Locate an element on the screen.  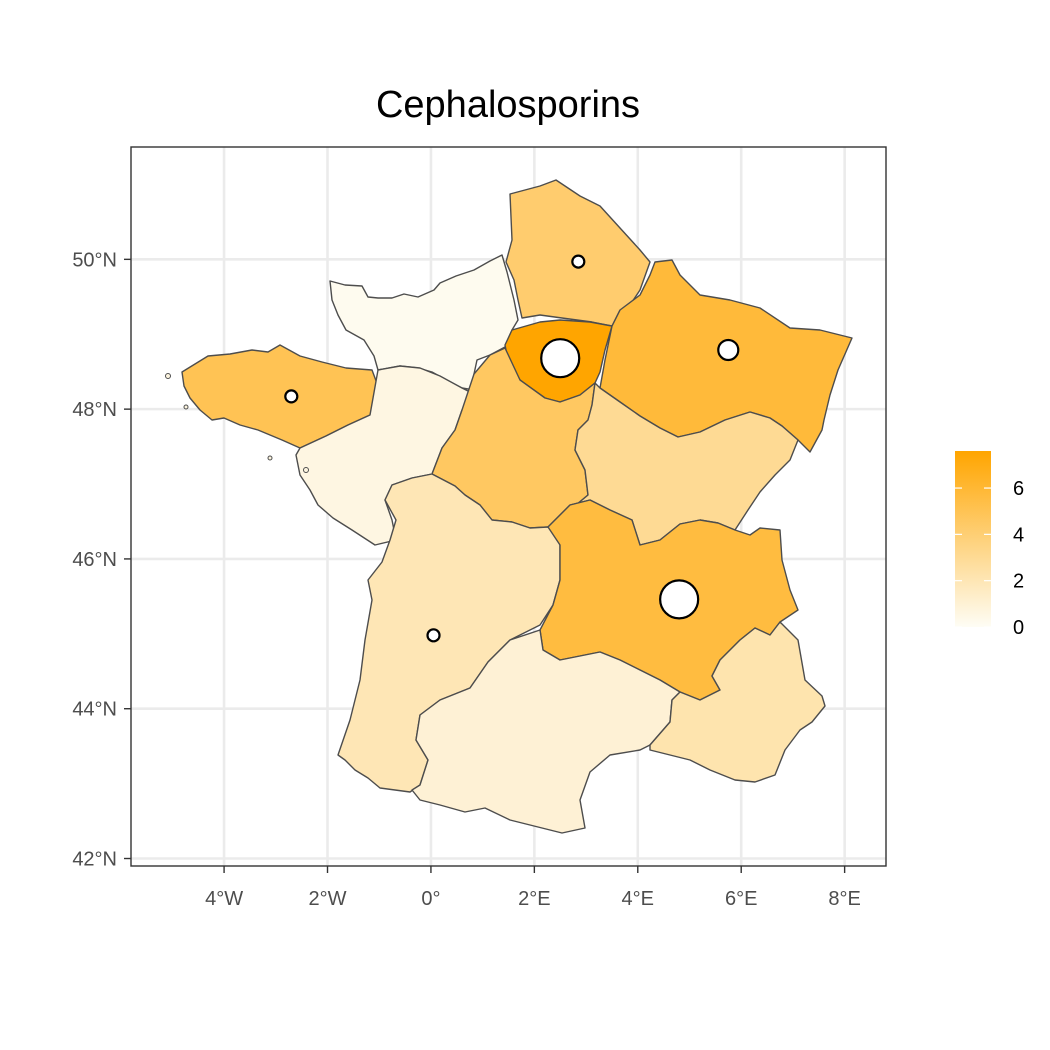
region-provence-alpes-cote-d-azur is located at coordinates (737, 702).